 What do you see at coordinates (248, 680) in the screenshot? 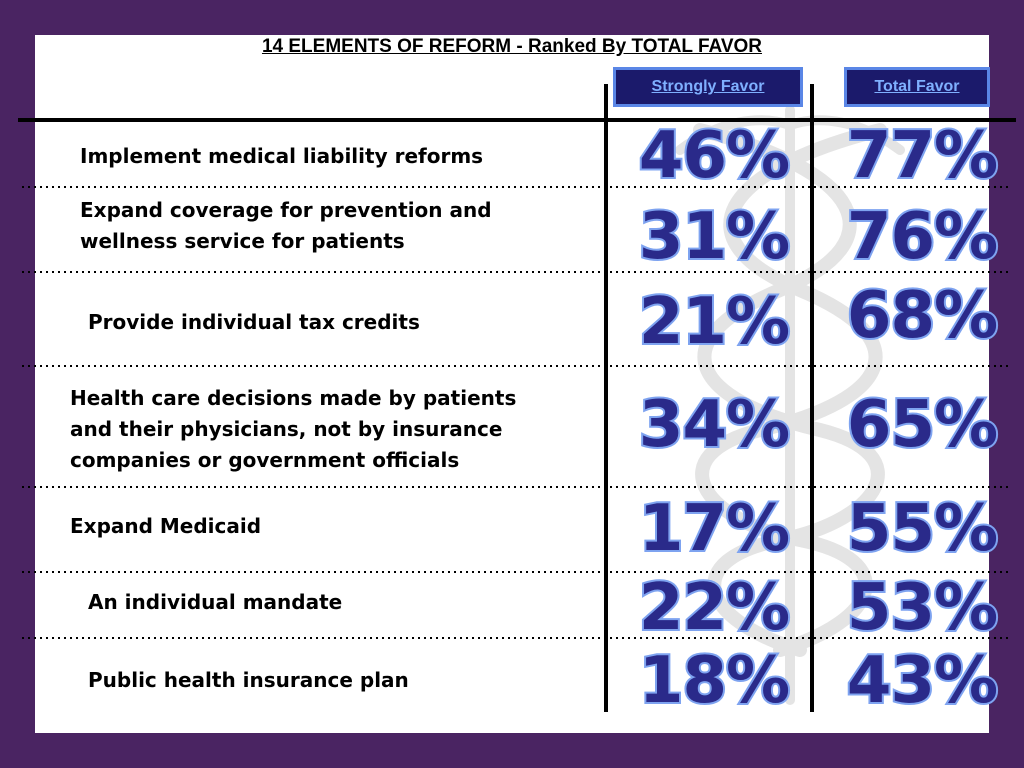
I see `row-label-public-plan: Public health insurance plan` at bounding box center [248, 680].